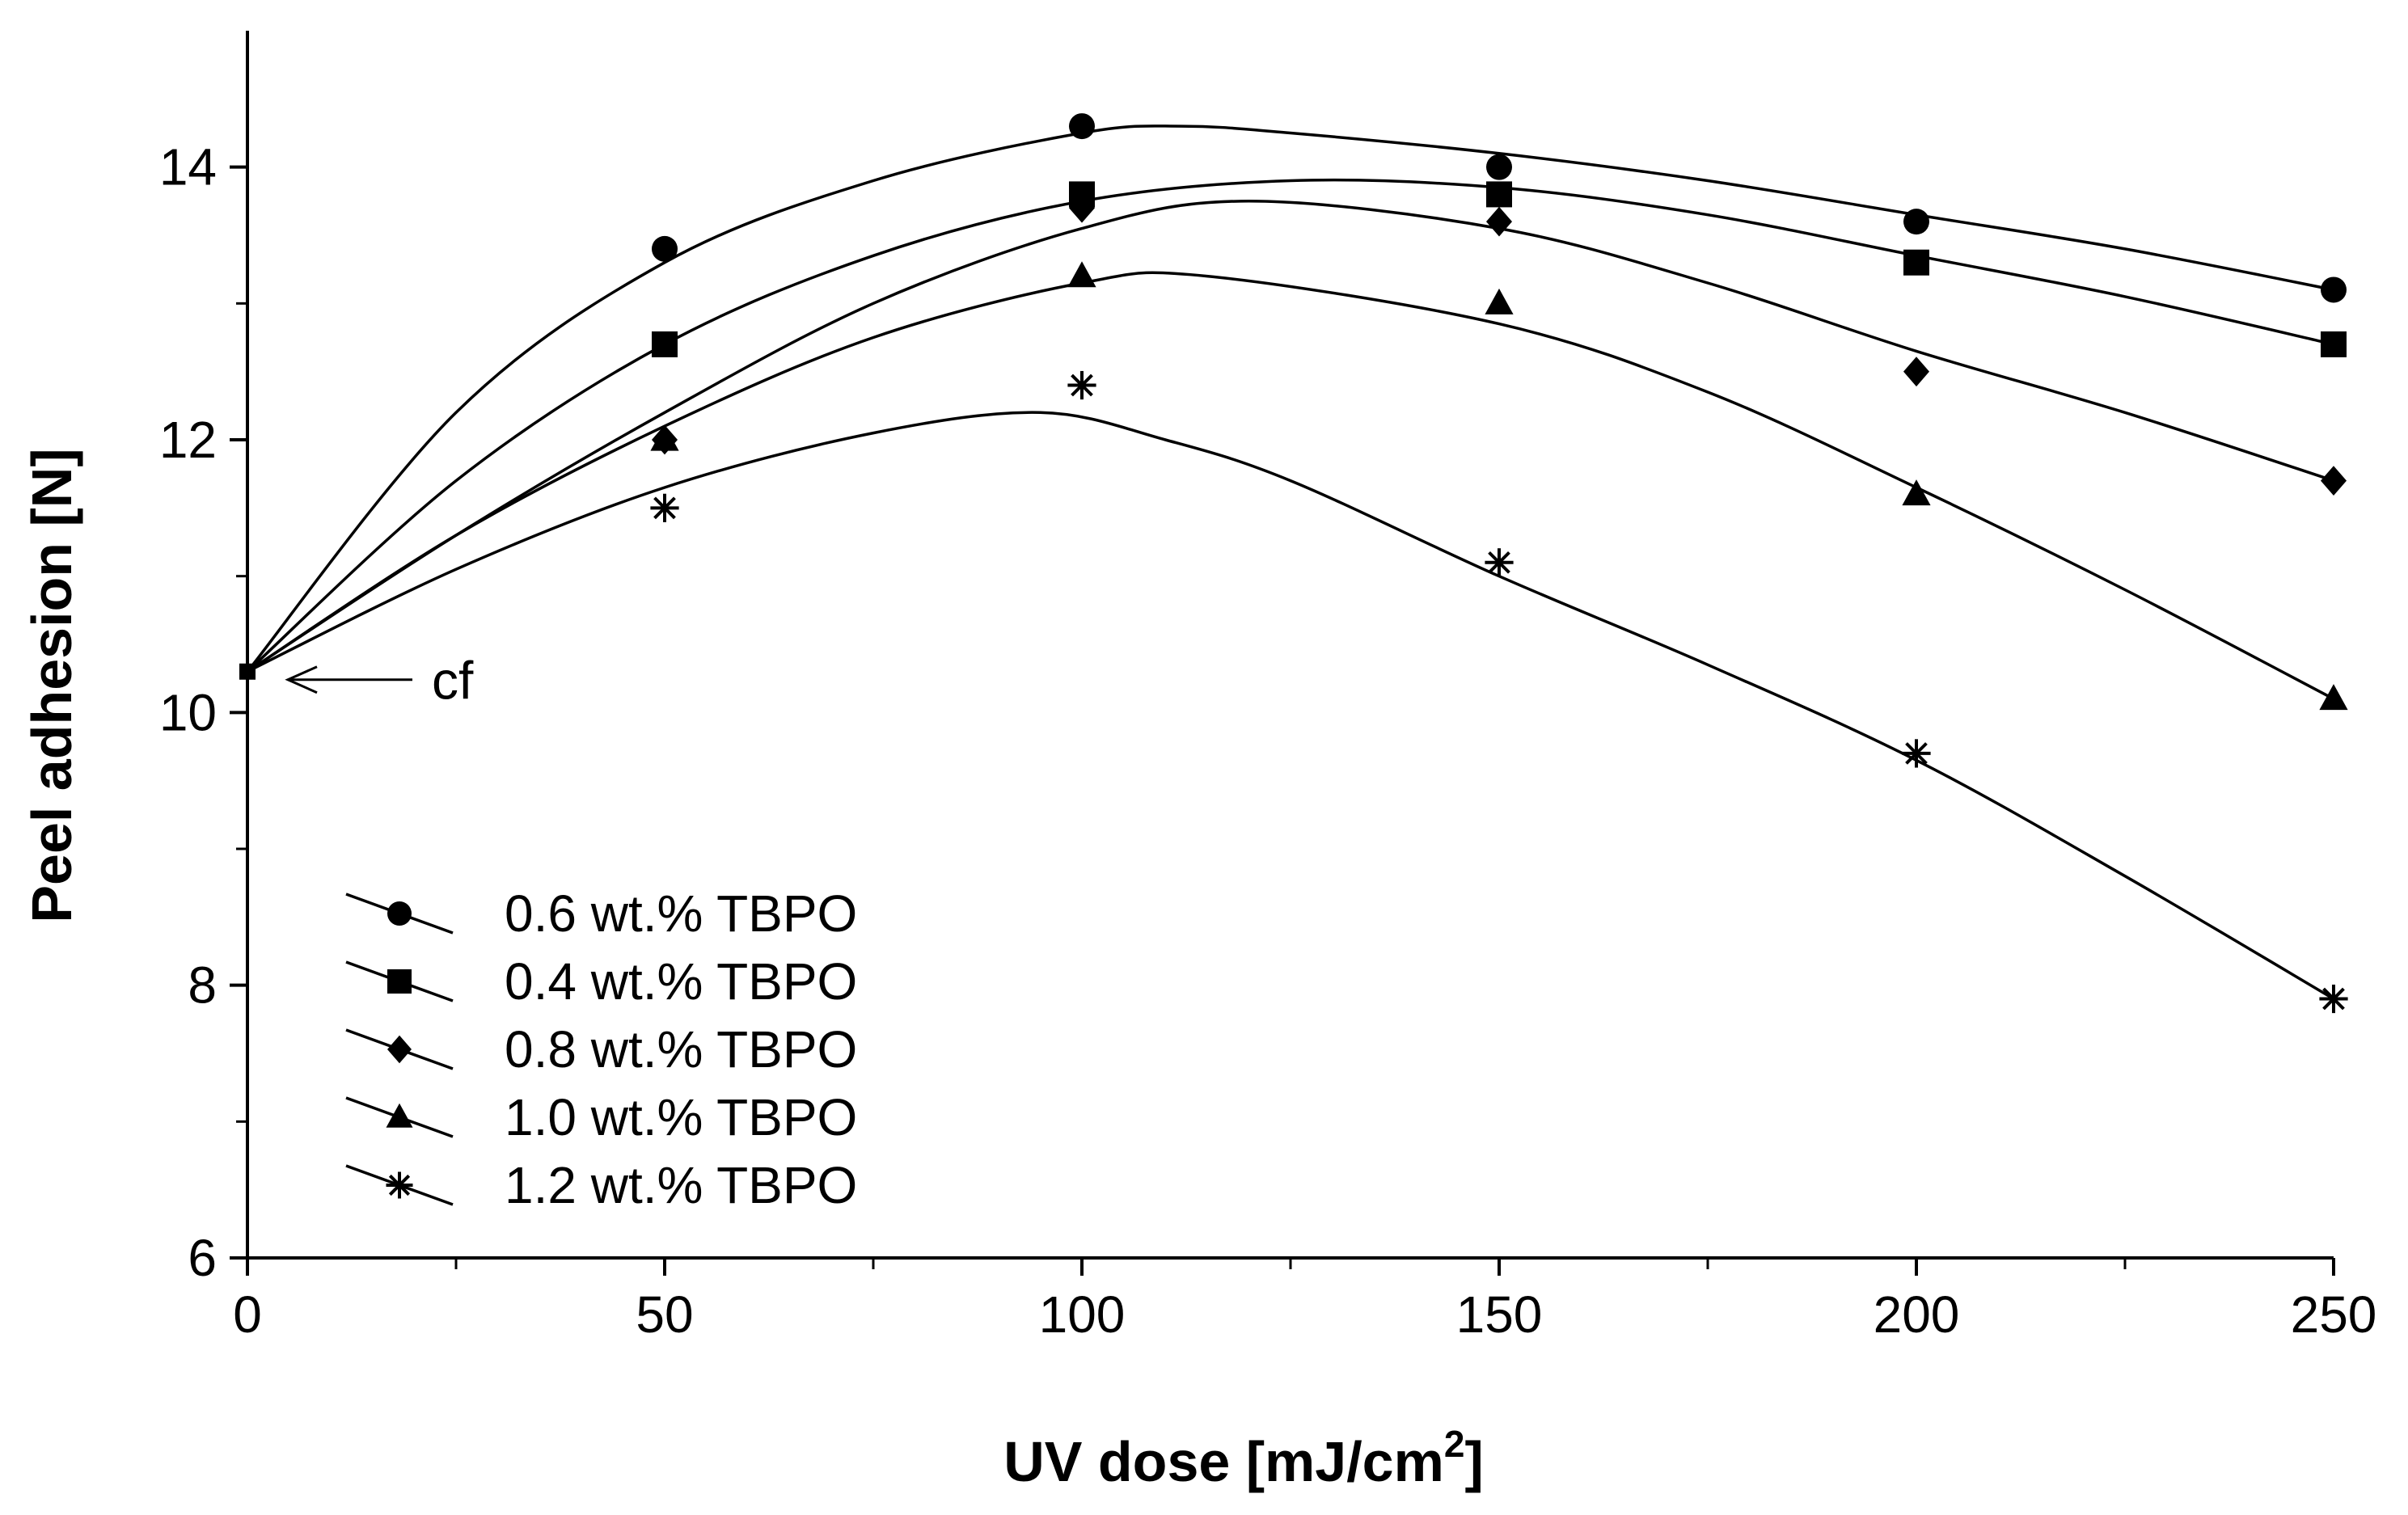 The width and height of the screenshot is (2408, 1515). What do you see at coordinates (188, 440) in the screenshot?
I see `y-tick-label: 12` at bounding box center [188, 440].